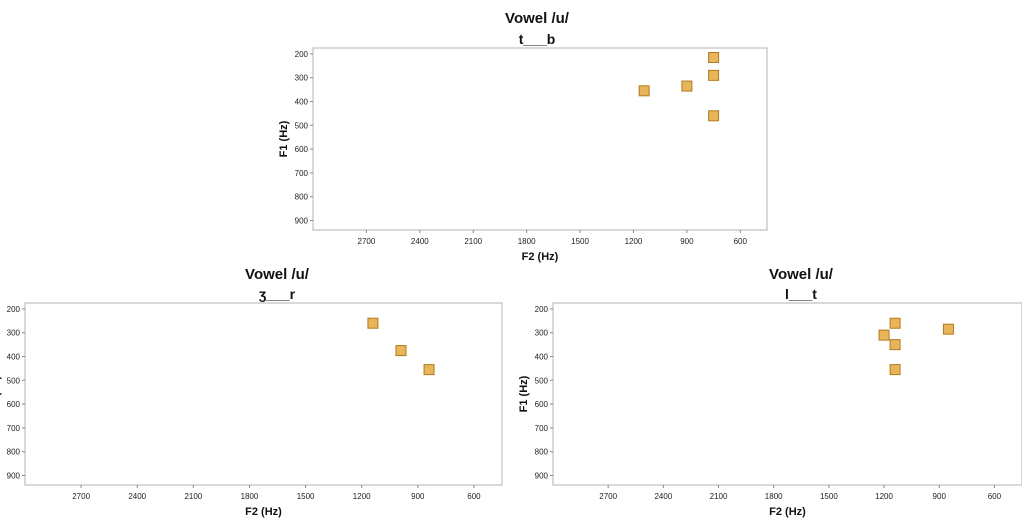  What do you see at coordinates (277, 294) in the screenshot?
I see `chart-context: ʒ___r` at bounding box center [277, 294].